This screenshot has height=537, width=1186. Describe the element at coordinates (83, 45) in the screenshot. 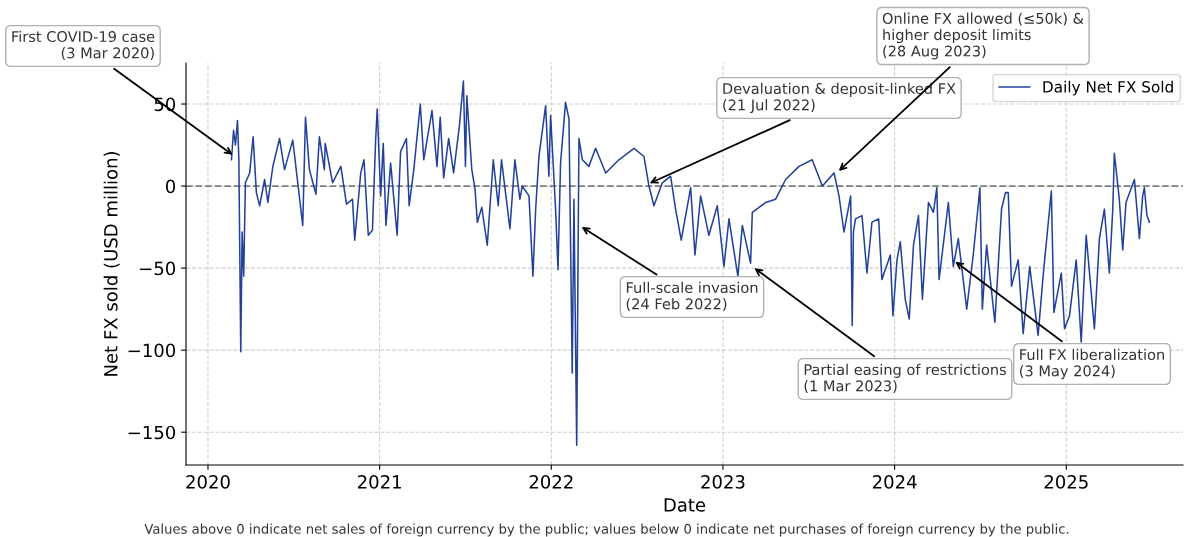

I see `annotation: First COVID-19 case (3 Mar 2020)` at that location.